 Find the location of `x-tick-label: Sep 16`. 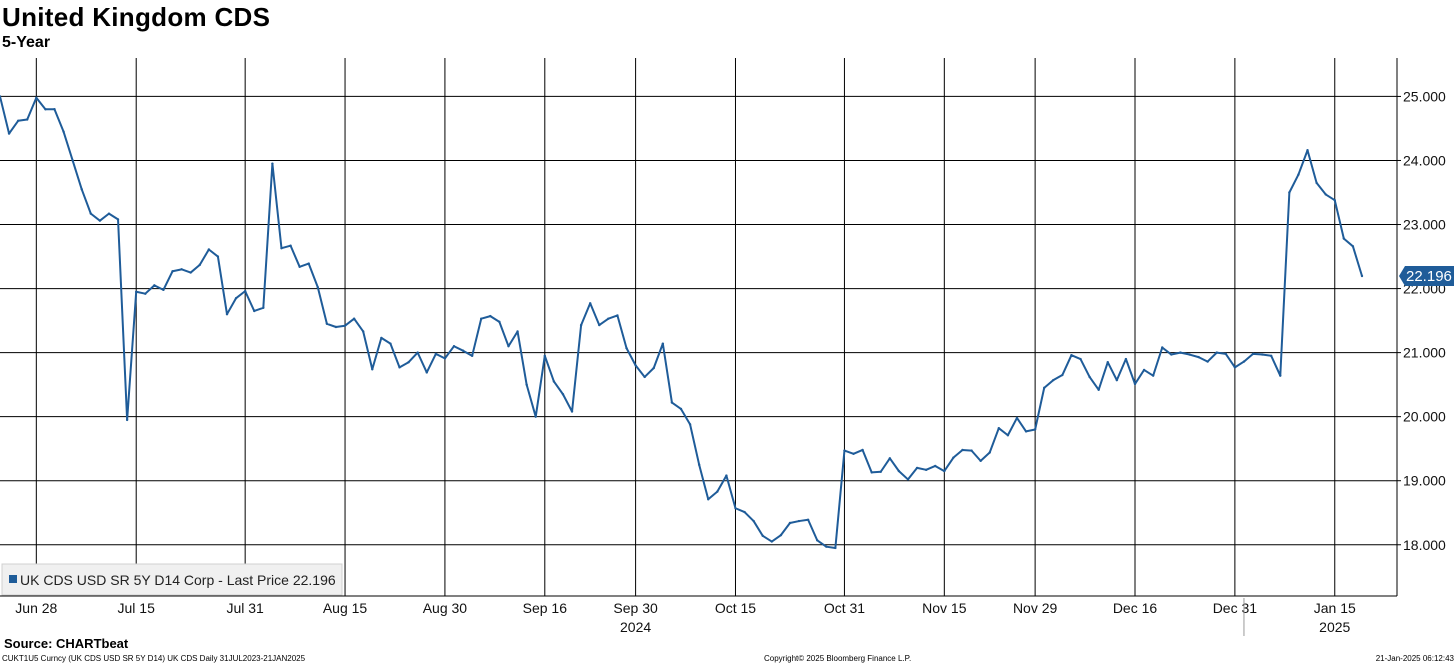

x-tick-label: Sep 16 is located at coordinates (545, 608).